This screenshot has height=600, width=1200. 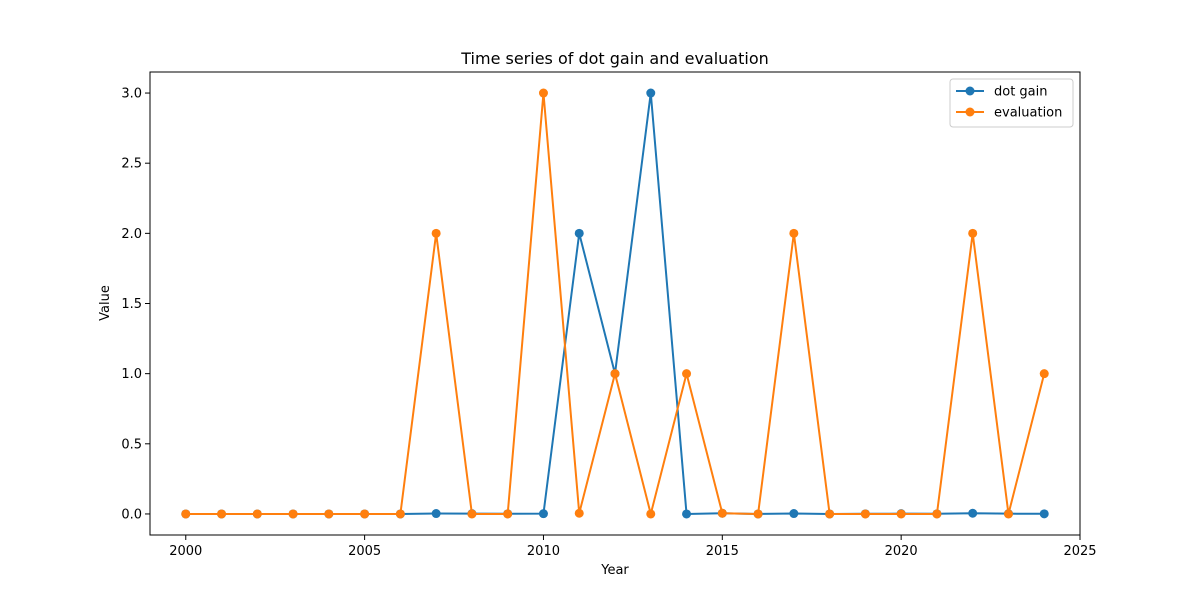 What do you see at coordinates (614, 58) in the screenshot?
I see `chart-title: Time series of dot gain and evaluation` at bounding box center [614, 58].